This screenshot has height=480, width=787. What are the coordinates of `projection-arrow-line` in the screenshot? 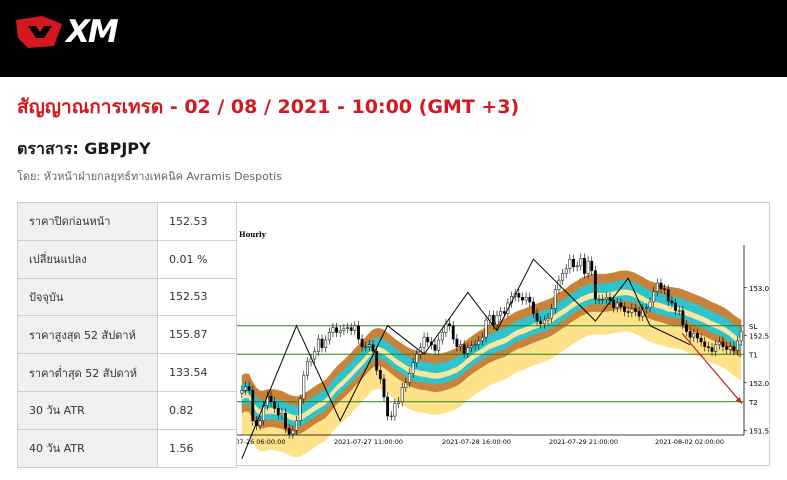 It's located at (712, 368).